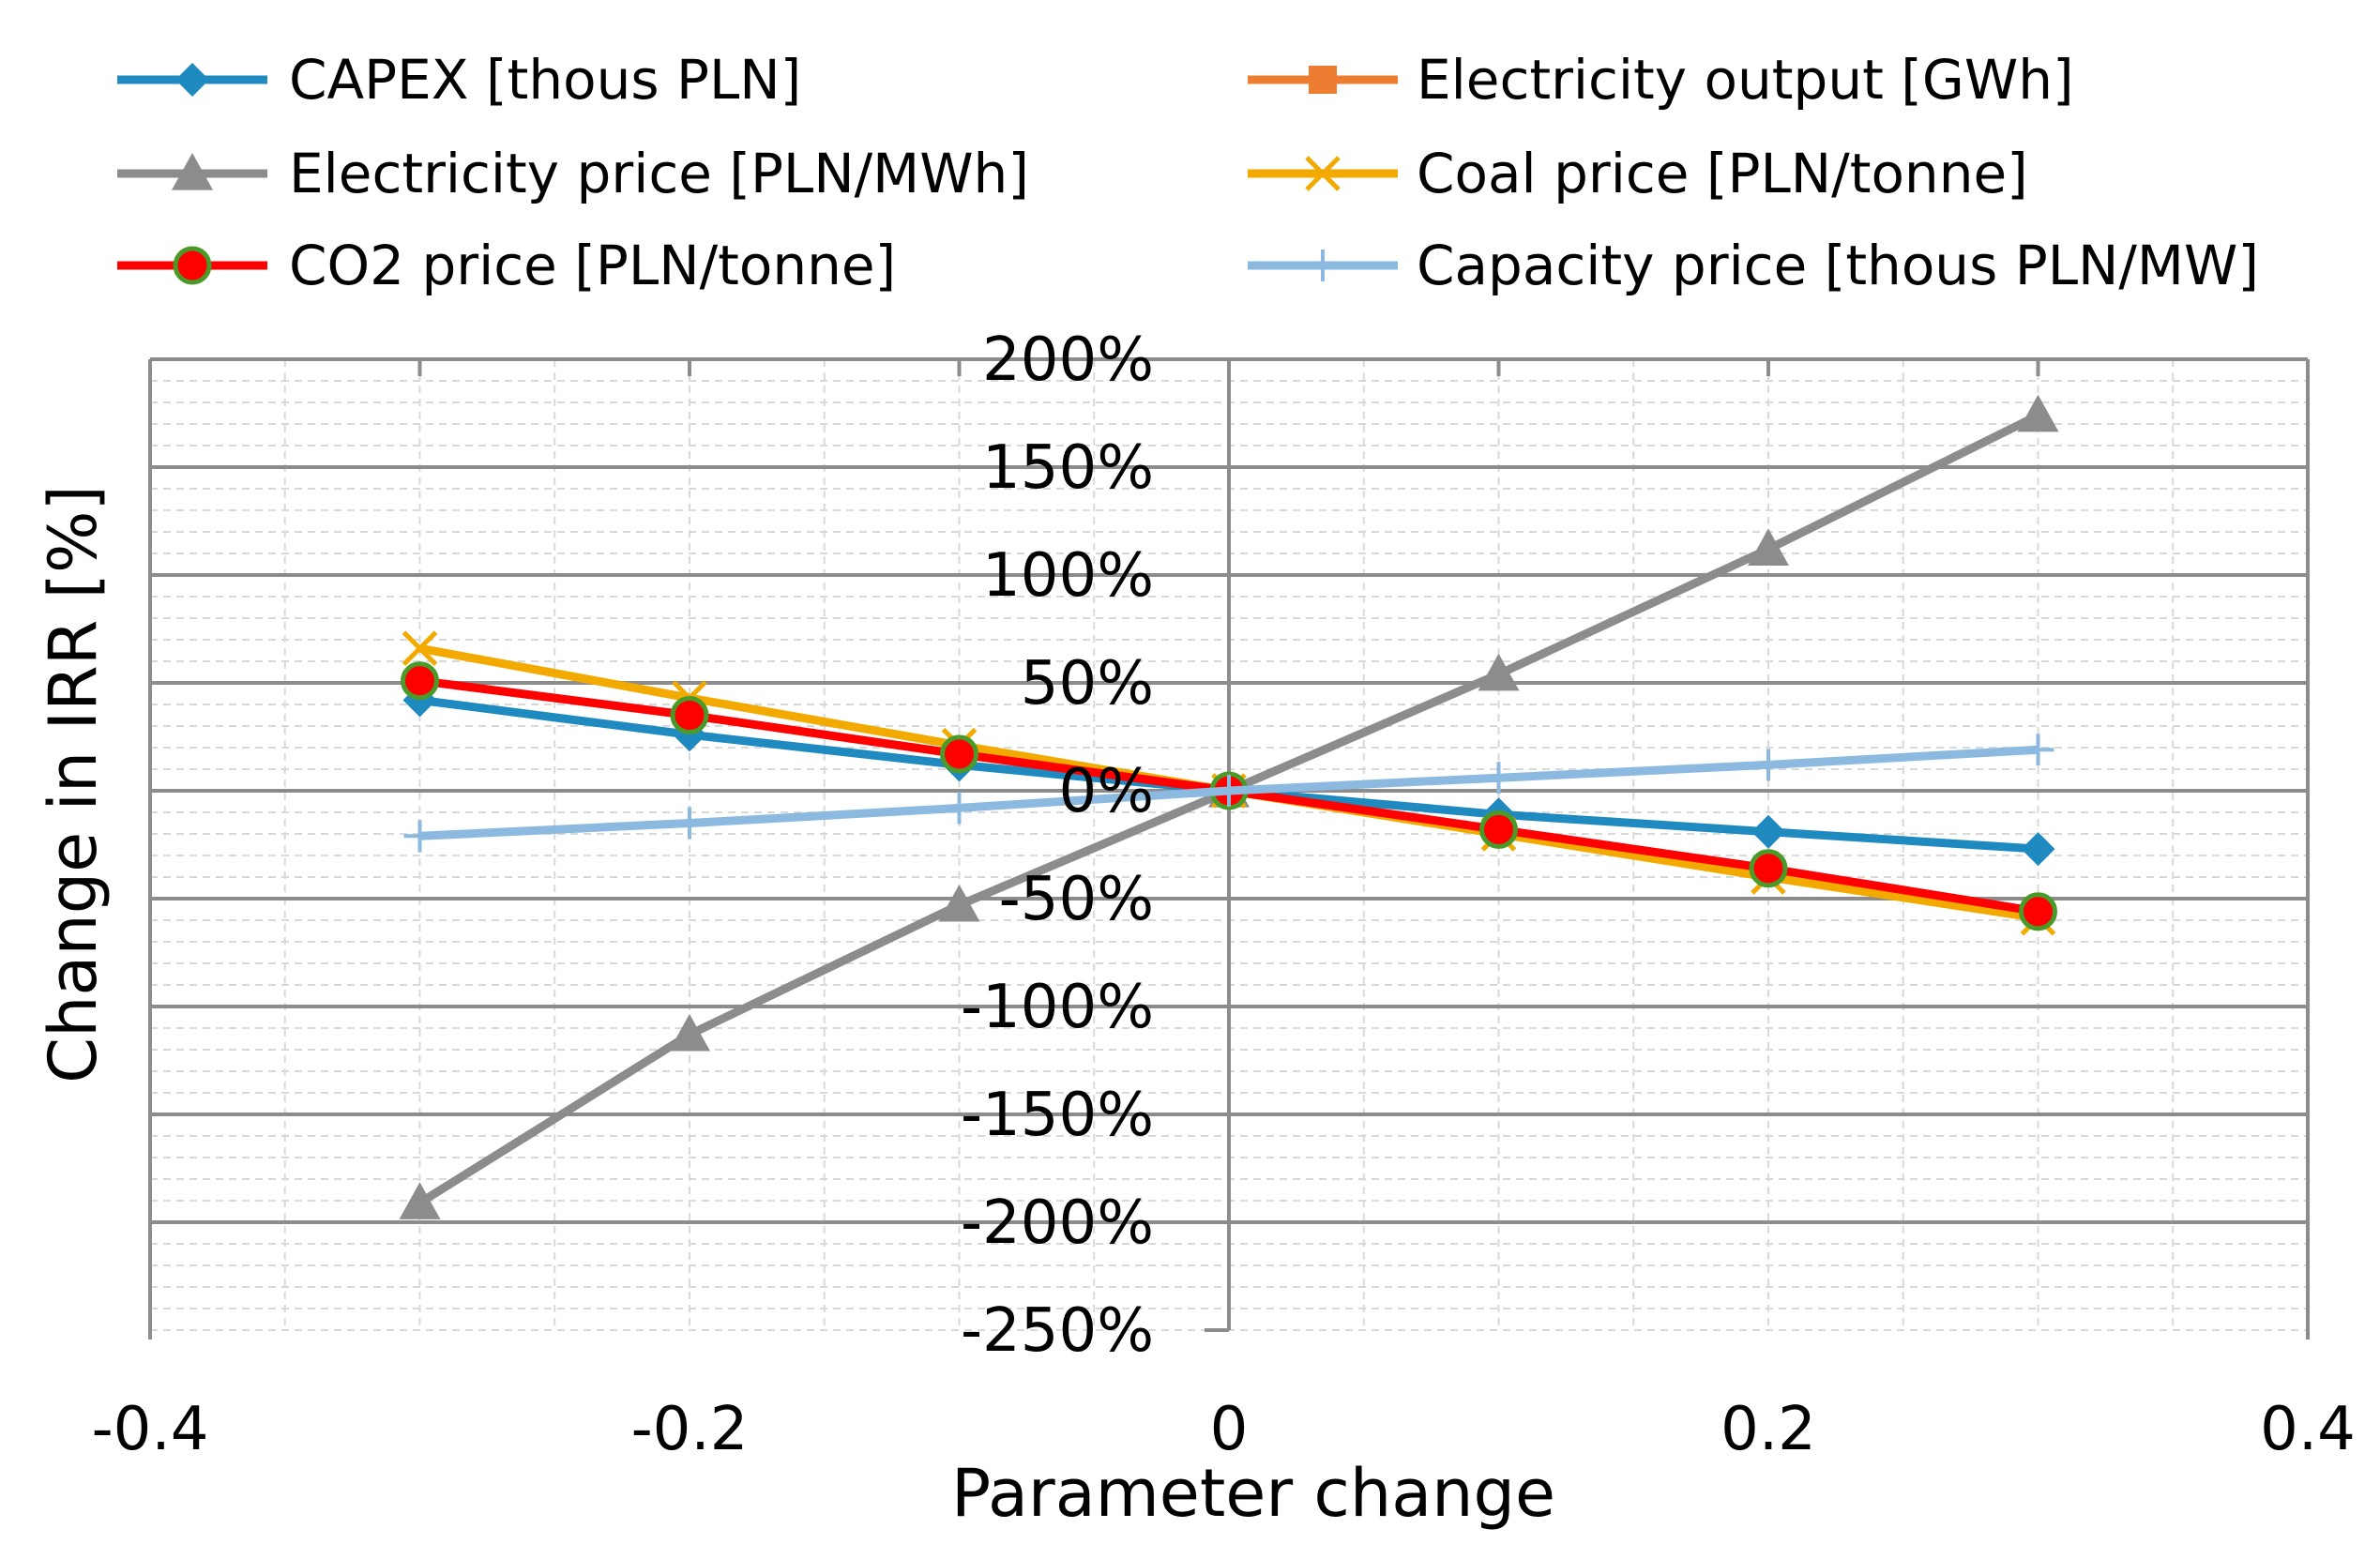 This screenshot has width=2380, height=1559. Describe the element at coordinates (73, 784) in the screenshot. I see `y-axis-title: Change in IRR [%]` at that location.